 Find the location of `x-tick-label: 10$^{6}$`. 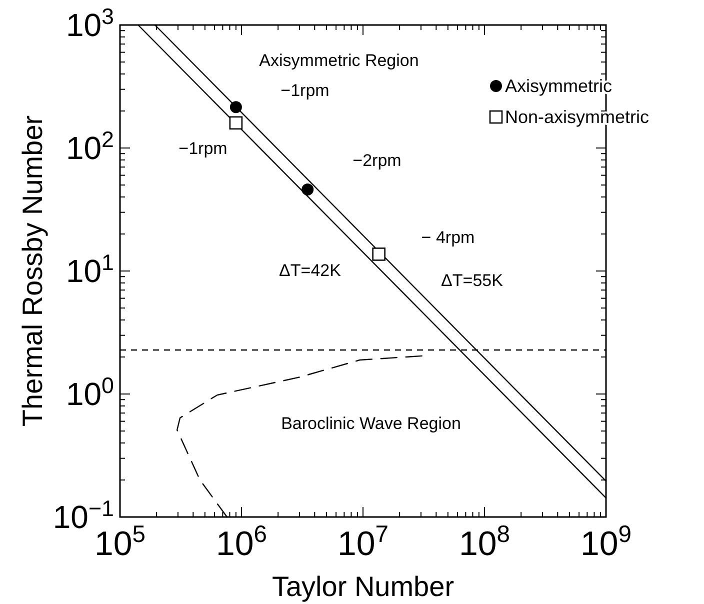

x-tick-label: 10$^{6}$ is located at coordinates (242, 541).